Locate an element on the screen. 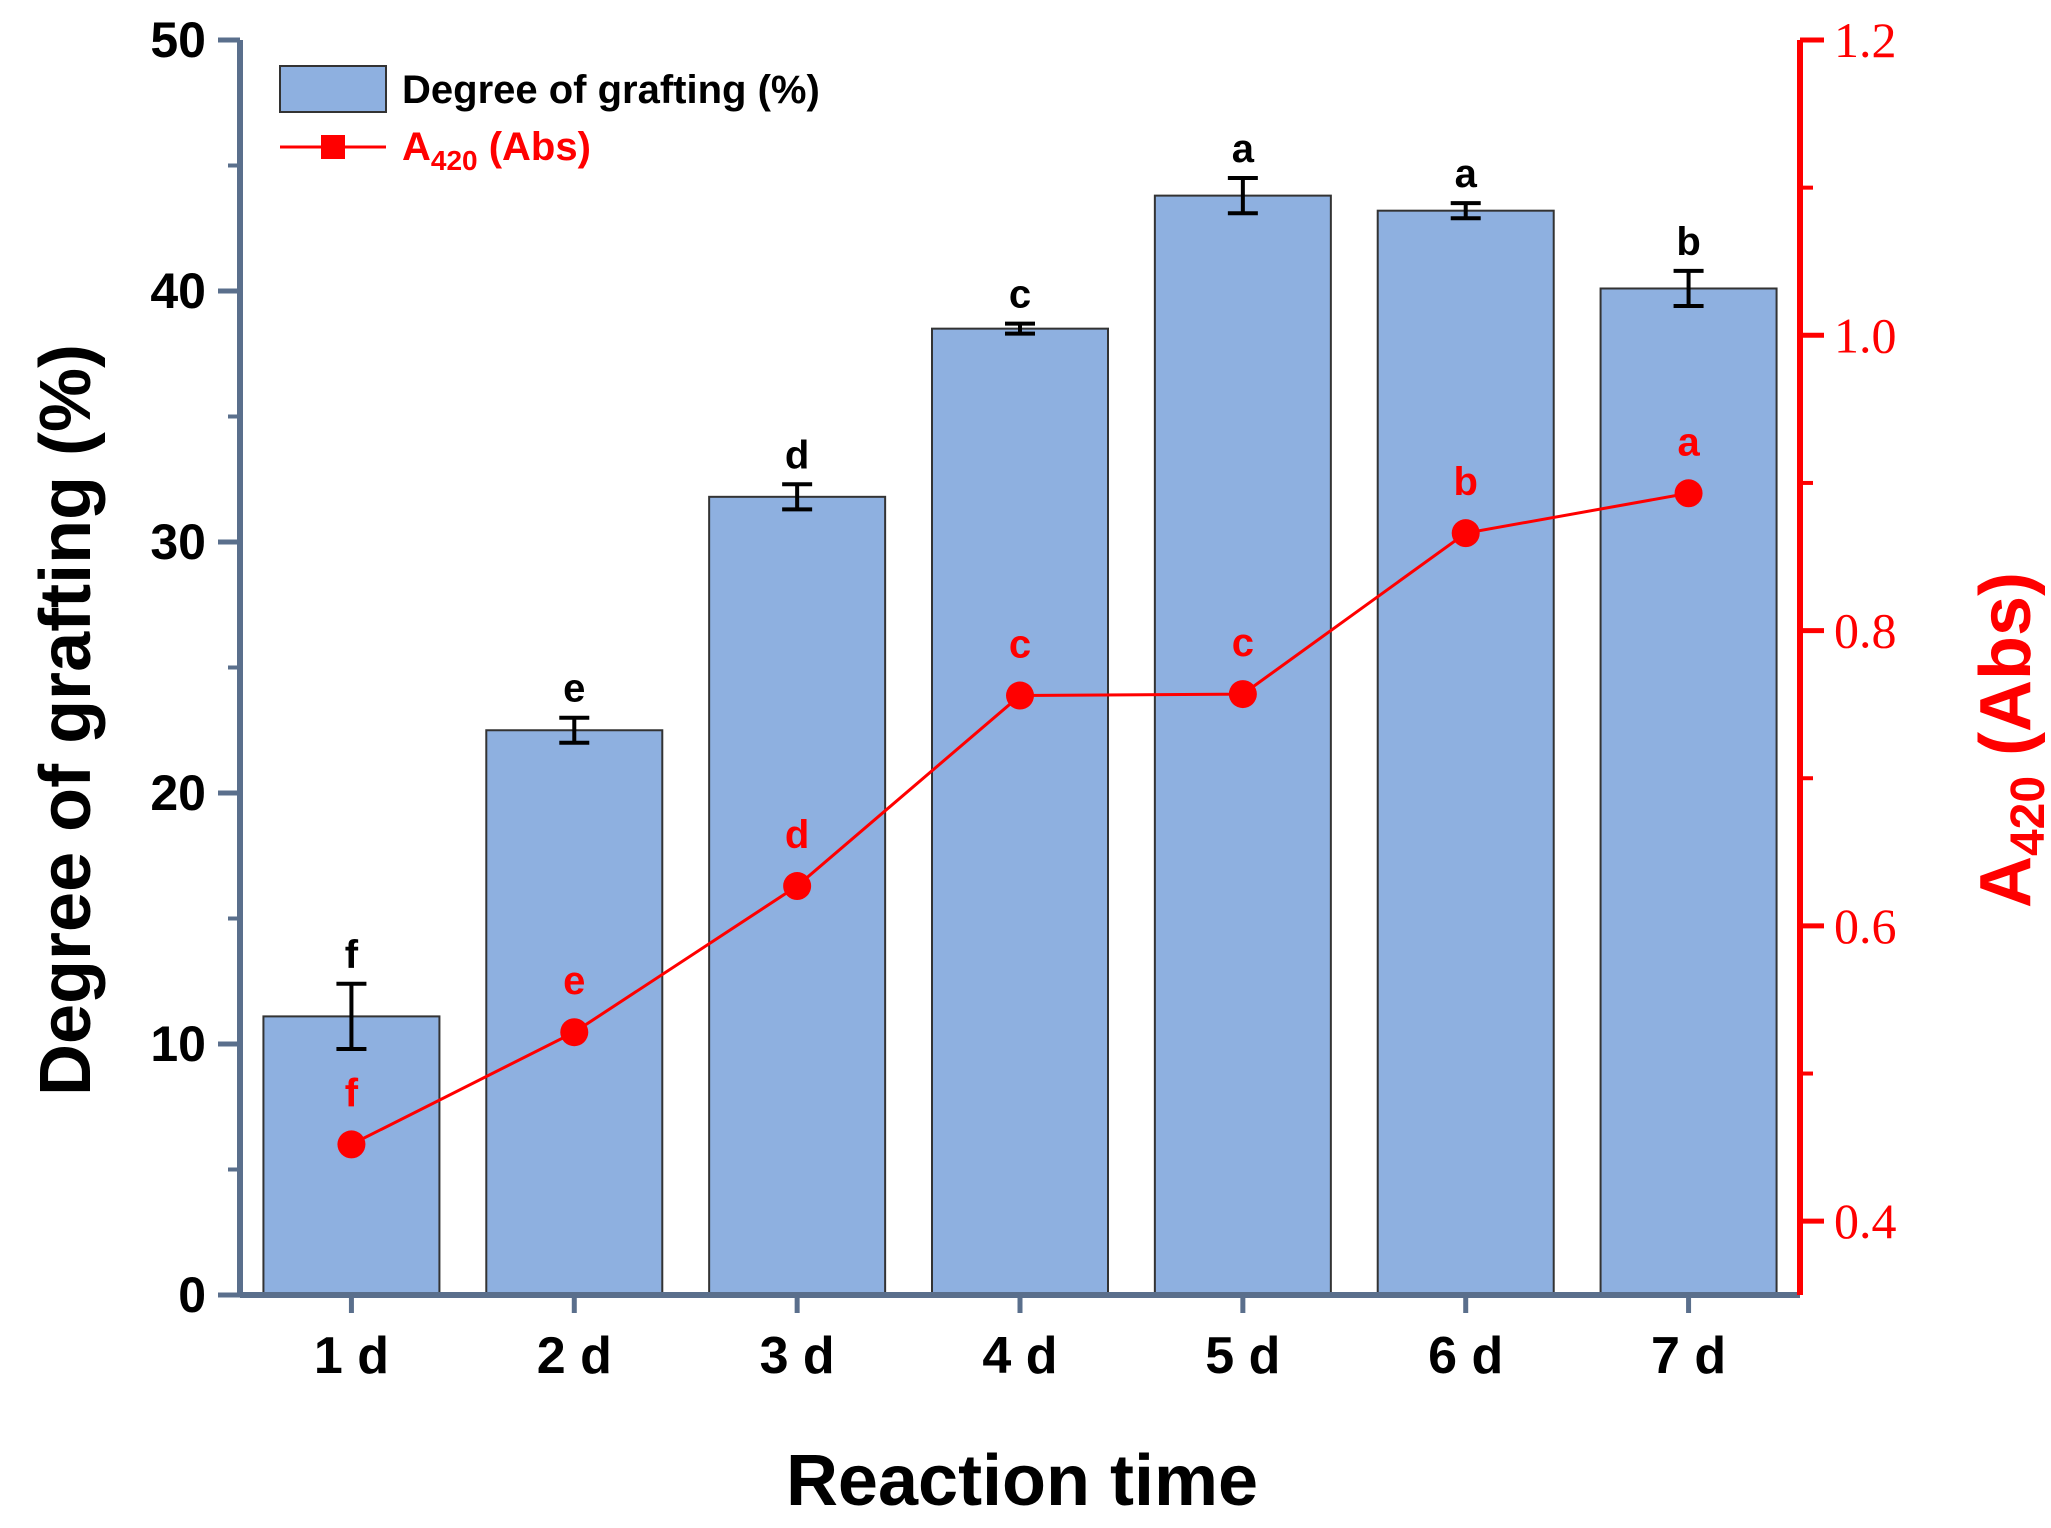 Image resolution: width=2051 pixels, height=1528 pixels. legend-line-label-main: A is located at coordinates (416, 147).